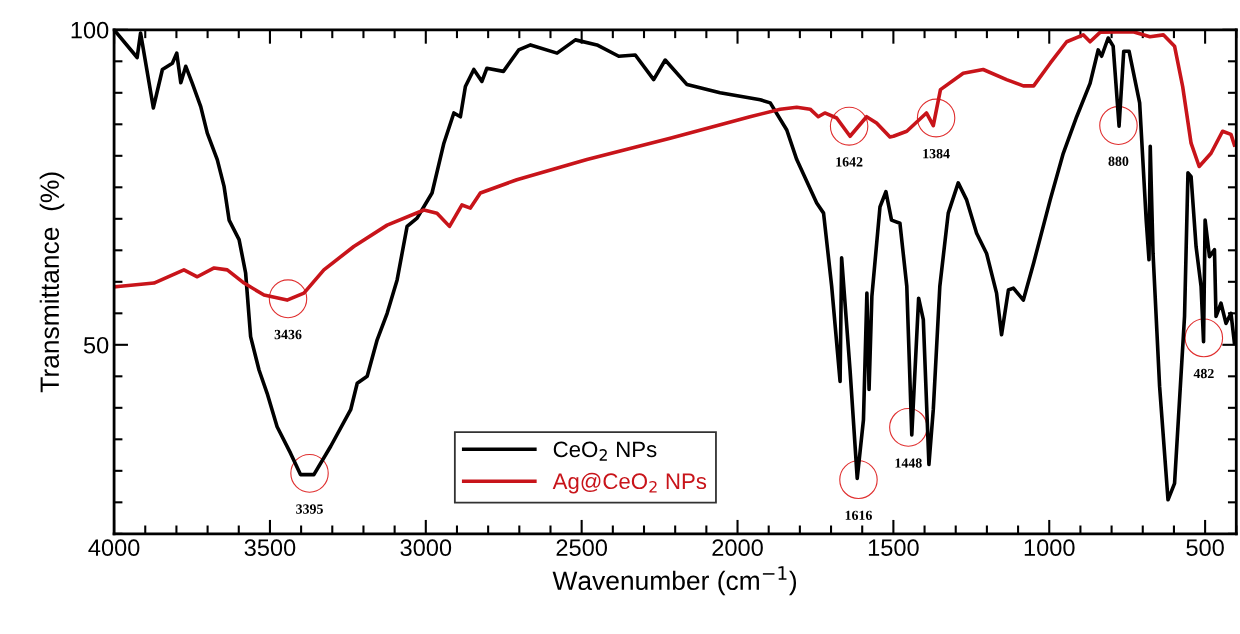 The width and height of the screenshot is (1240, 634). Describe the element at coordinates (270, 548) in the screenshot. I see `x-tick-label: 3500` at that location.